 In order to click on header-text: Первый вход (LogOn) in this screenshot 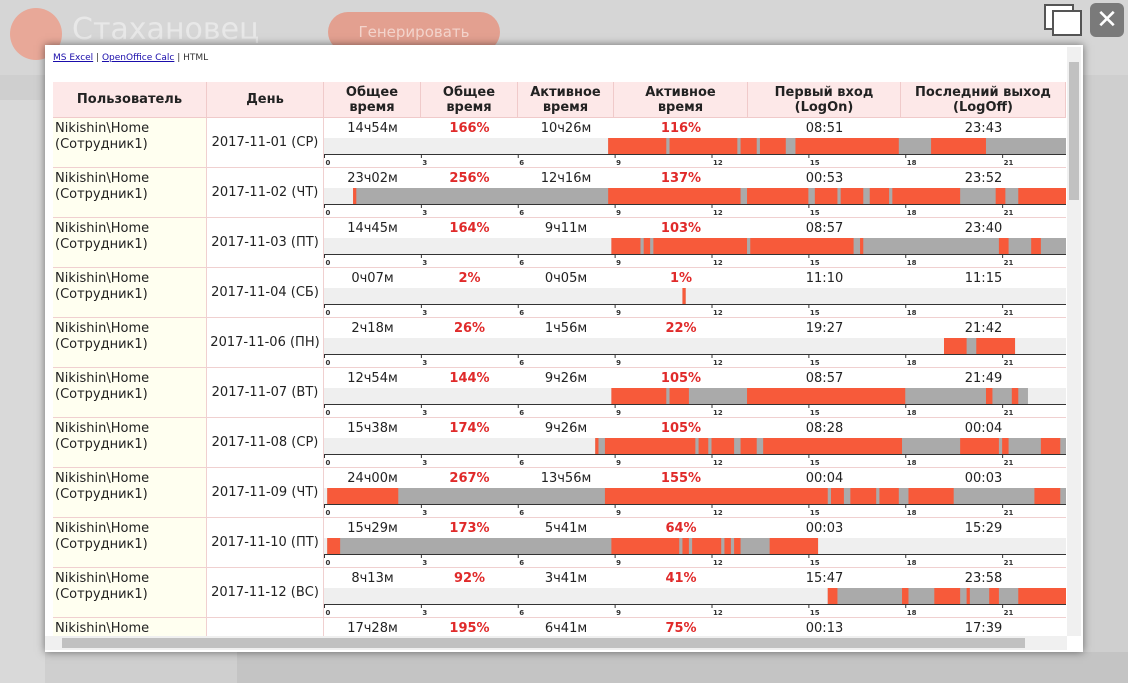, I will do `click(824, 99)`.